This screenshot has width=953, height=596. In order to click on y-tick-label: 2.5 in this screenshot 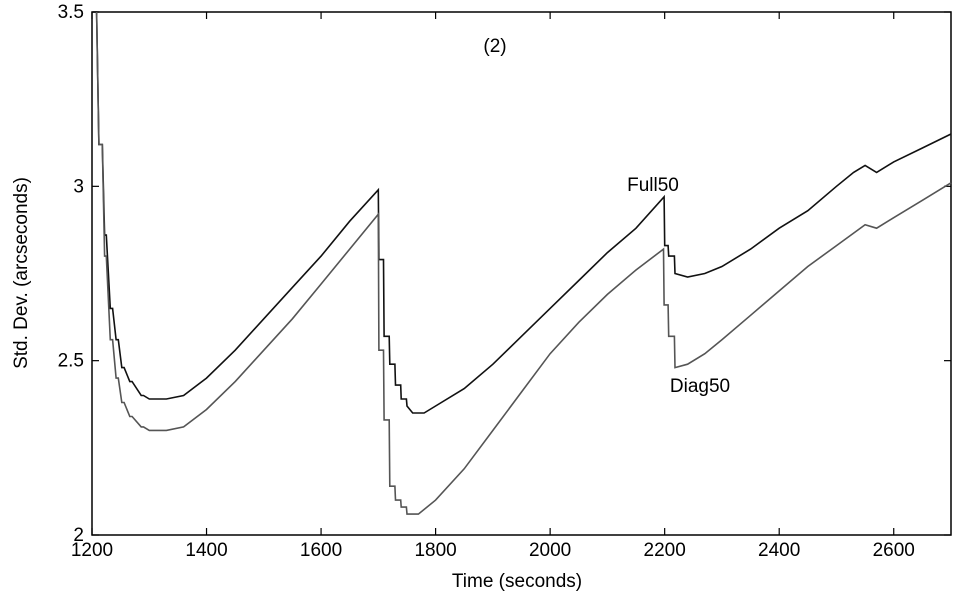, I will do `click(71, 361)`.